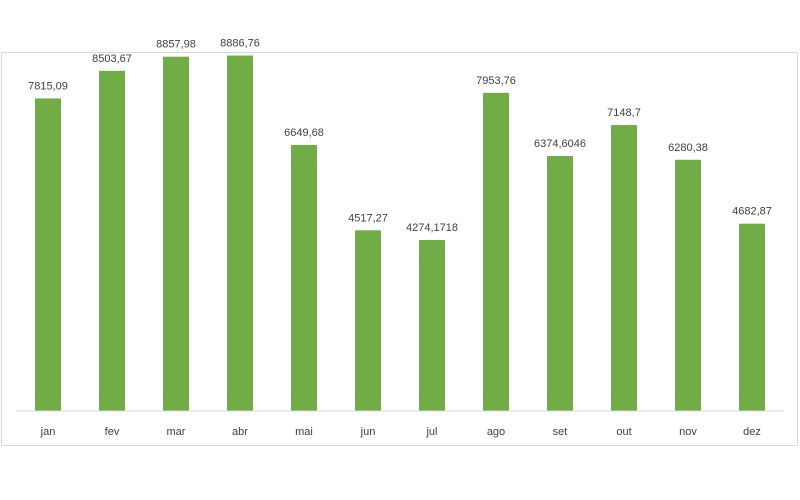 This screenshot has height=500, width=800. Describe the element at coordinates (240, 432) in the screenshot. I see `x-tick-label-abr: abr` at that location.